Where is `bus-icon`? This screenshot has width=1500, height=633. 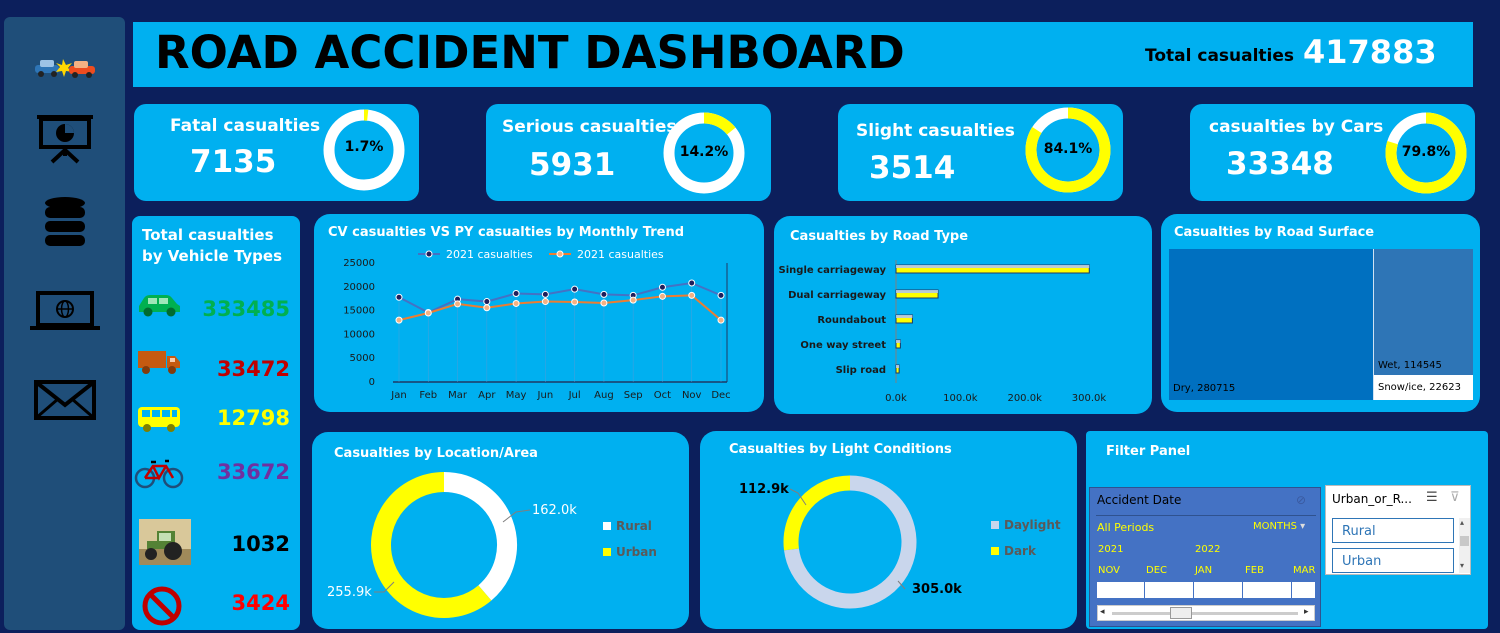 bus-icon is located at coordinates (159, 419).